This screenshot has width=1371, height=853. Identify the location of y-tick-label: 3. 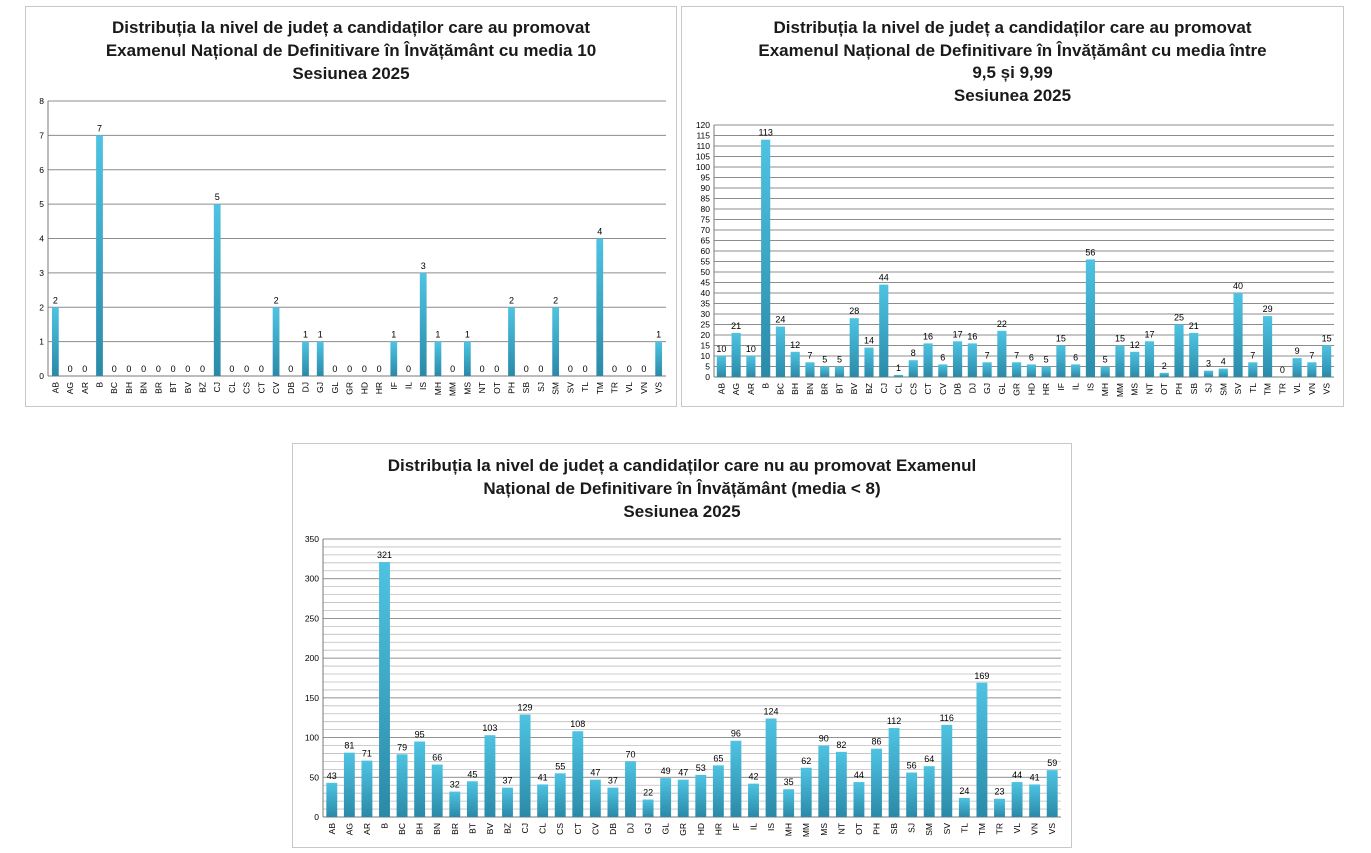
(41, 273).